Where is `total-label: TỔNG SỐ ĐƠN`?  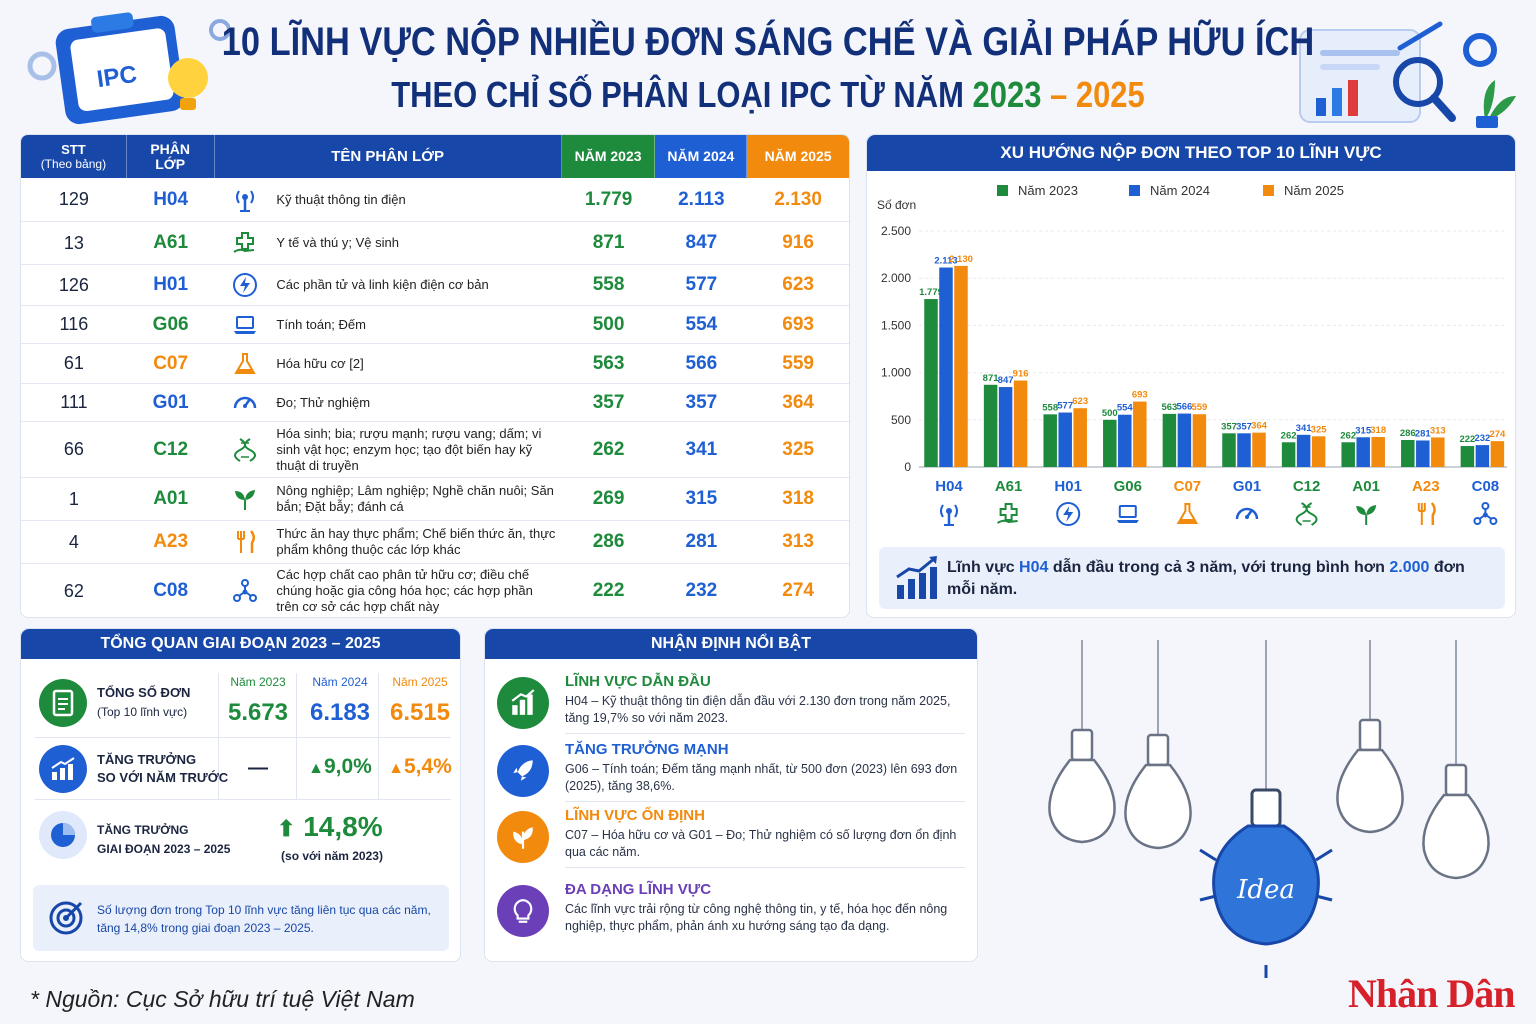
total-label: TỔNG SỐ ĐƠN is located at coordinates (144, 692).